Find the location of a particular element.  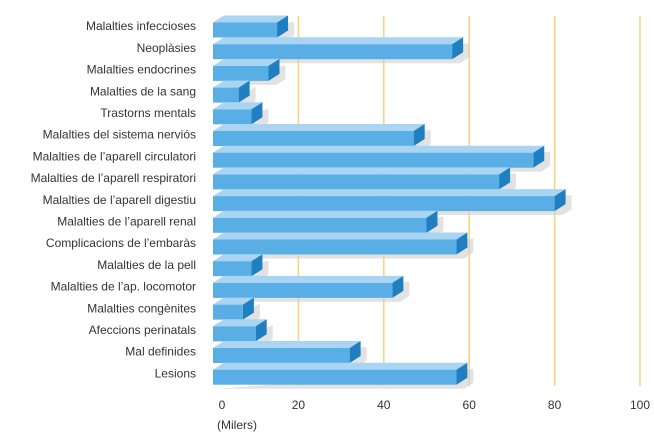

x-tick-label: 60 is located at coordinates (470, 405).